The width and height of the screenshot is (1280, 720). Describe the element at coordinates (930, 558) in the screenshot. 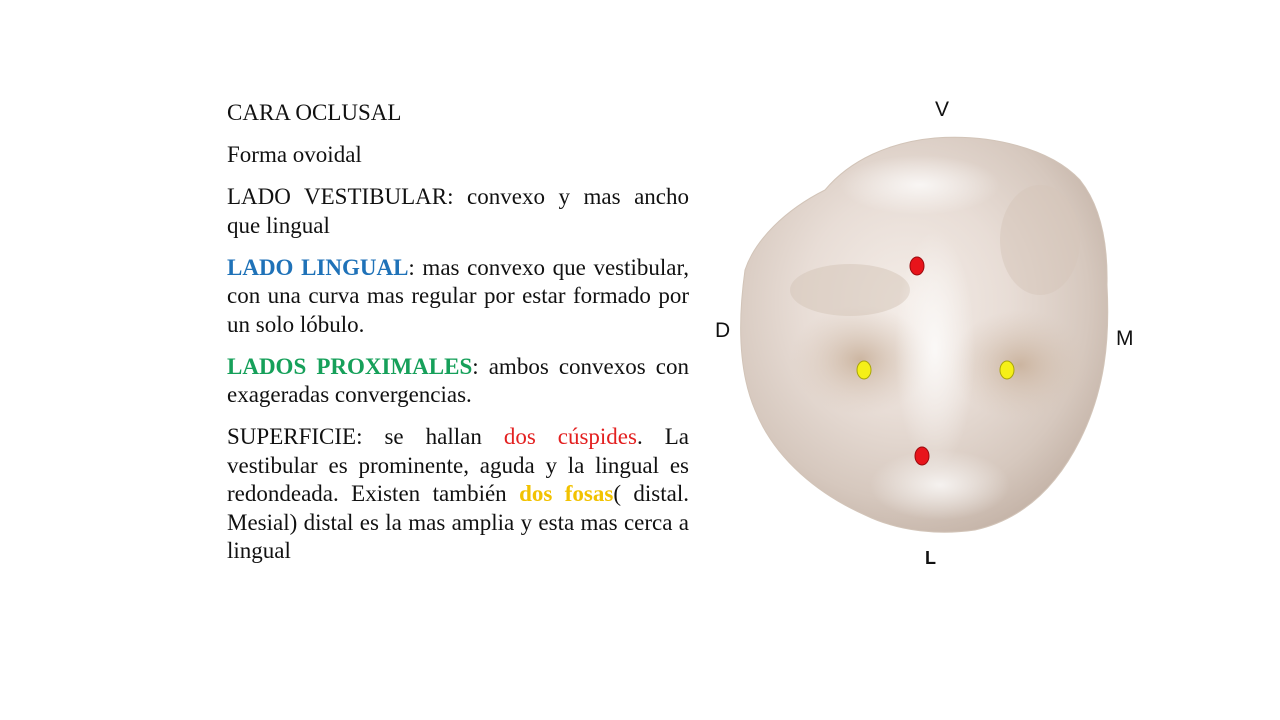

I see `label-lingual: L` at that location.